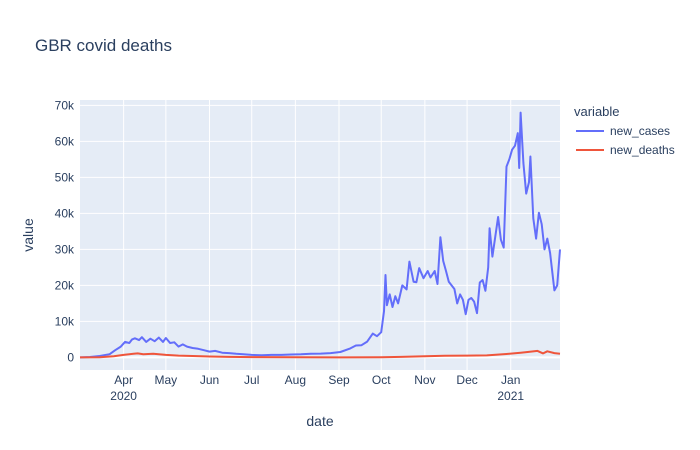 The height and width of the screenshot is (450, 700). Describe the element at coordinates (65, 231) in the screenshot. I see `y-tick-labels: 0 10k 20k 30k 40k 50k 60k 70k` at that location.